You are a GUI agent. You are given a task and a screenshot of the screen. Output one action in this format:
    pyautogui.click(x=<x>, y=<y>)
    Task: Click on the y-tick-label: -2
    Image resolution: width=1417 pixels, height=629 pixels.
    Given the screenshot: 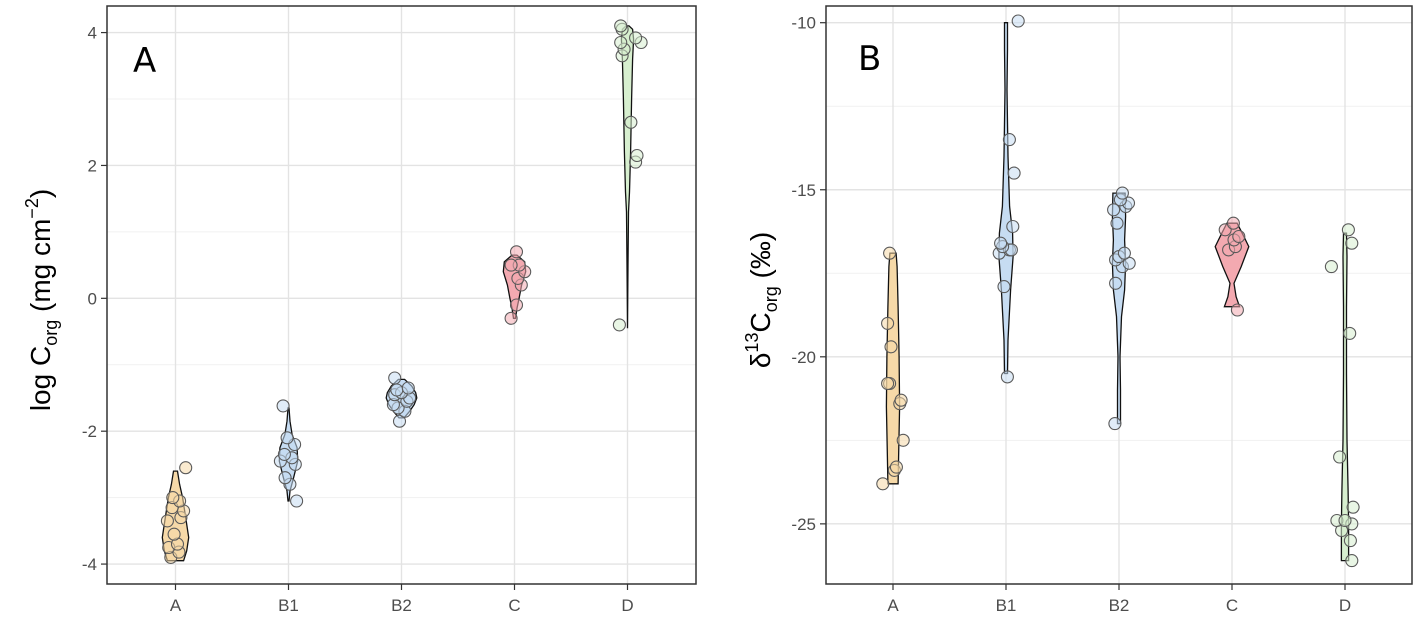 What is the action you would take?
    pyautogui.click(x=89, y=431)
    